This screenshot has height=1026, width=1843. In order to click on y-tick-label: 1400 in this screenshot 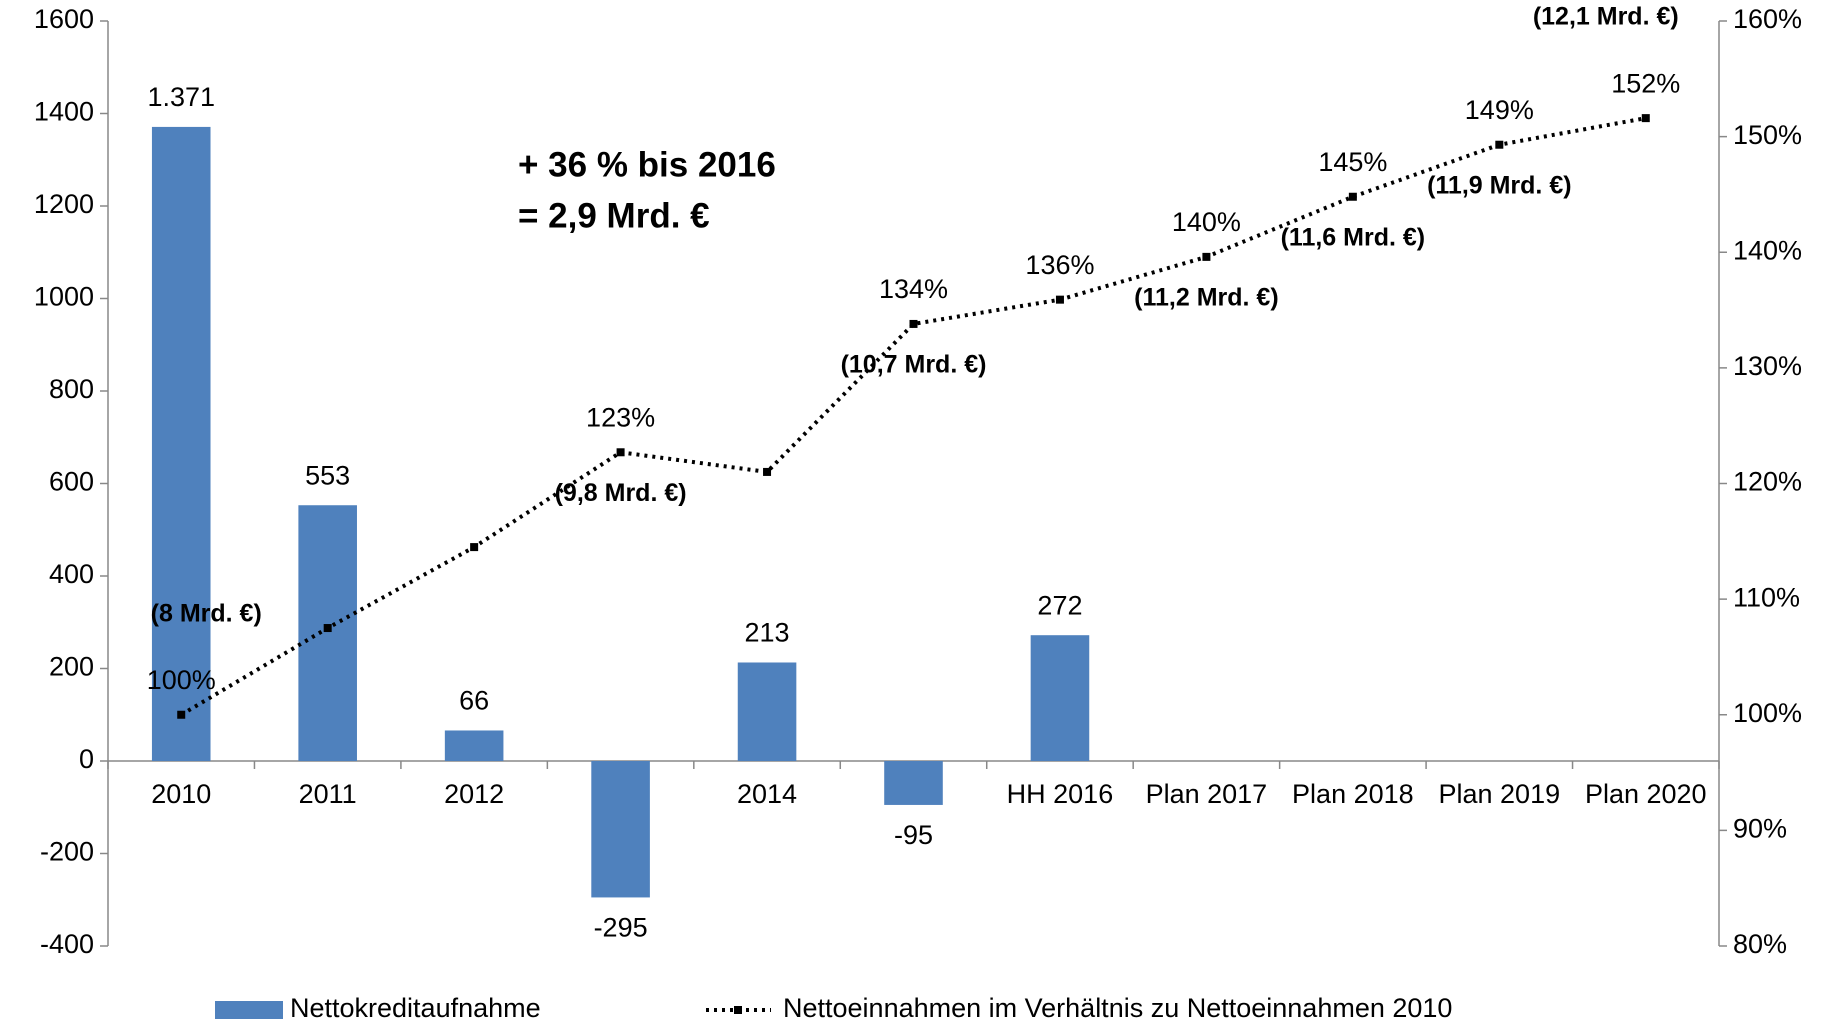, I will do `click(64, 112)`.